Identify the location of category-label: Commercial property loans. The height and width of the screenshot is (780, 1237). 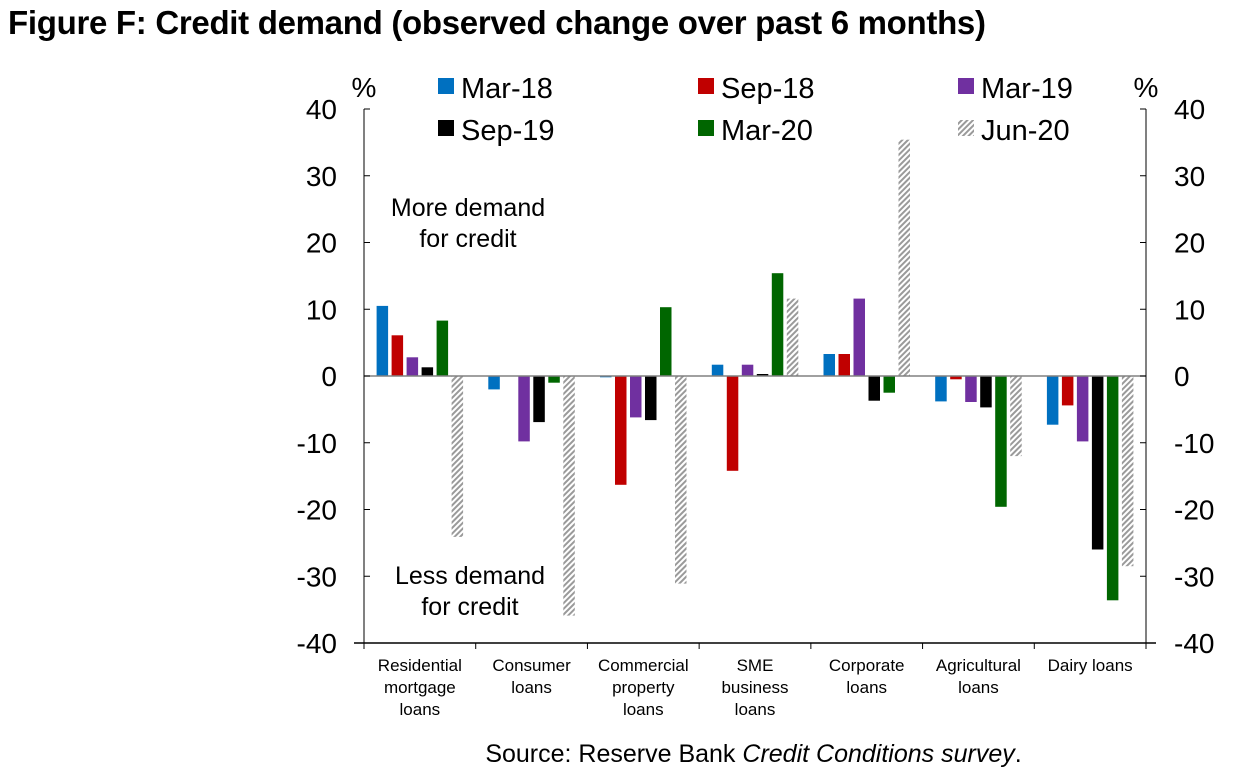
(643, 687).